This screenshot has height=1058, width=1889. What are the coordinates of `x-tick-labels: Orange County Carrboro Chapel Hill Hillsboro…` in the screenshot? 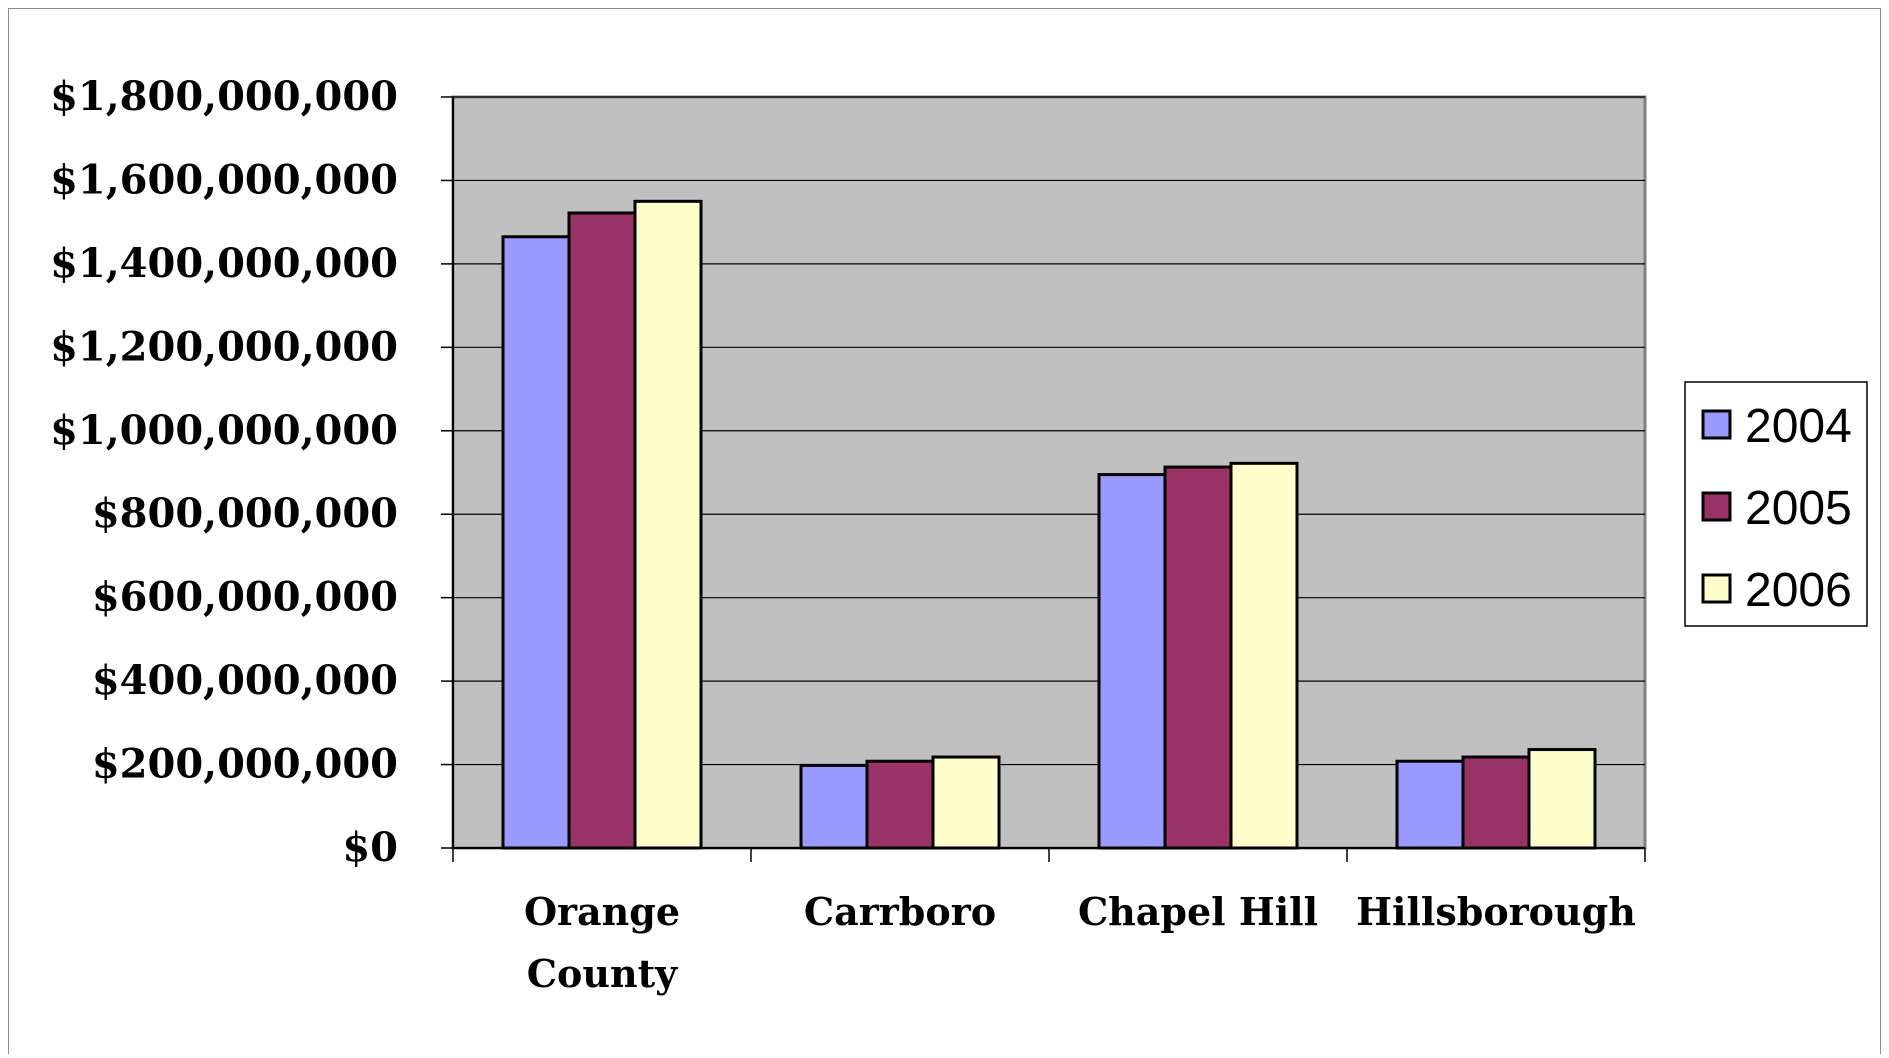 It's located at (1080, 942).